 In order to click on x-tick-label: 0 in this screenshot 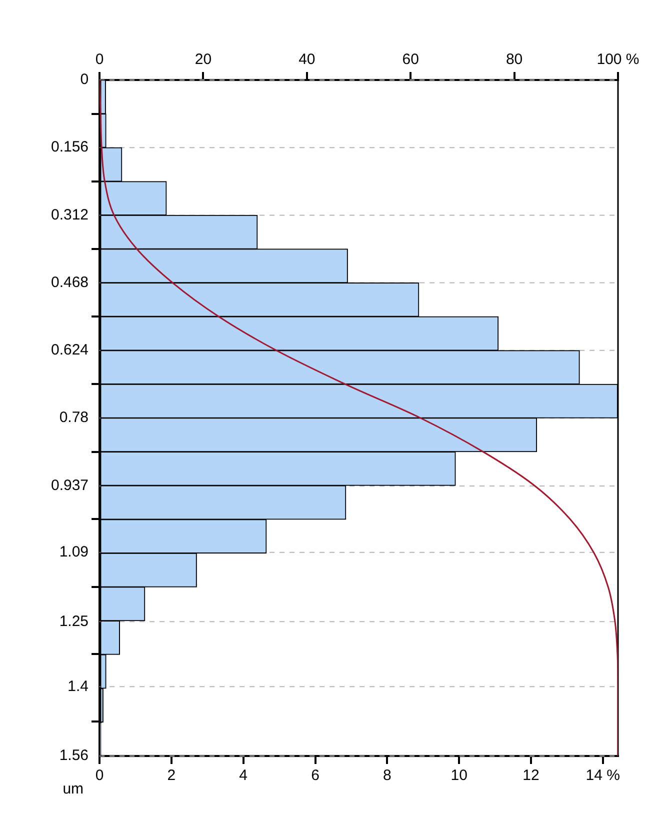, I will do `click(99, 775)`.